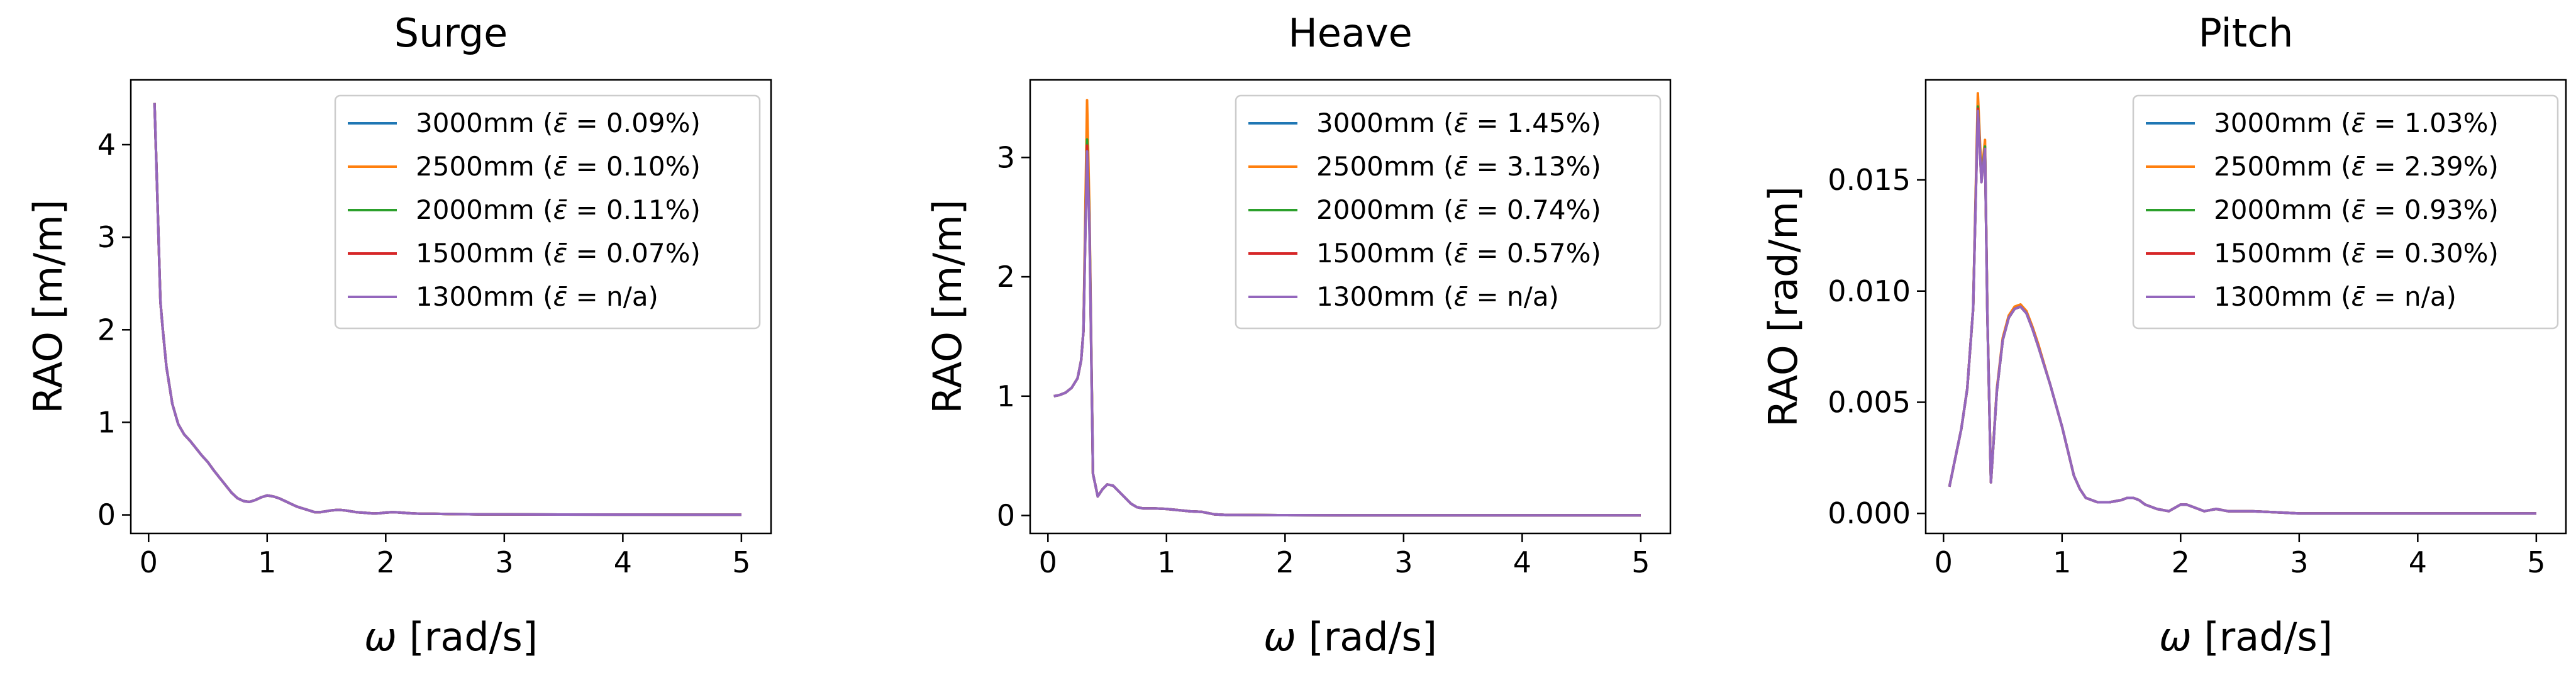  I want to click on legend-label: 1500mm (ε̄ = 0.57%), so click(1458, 253).